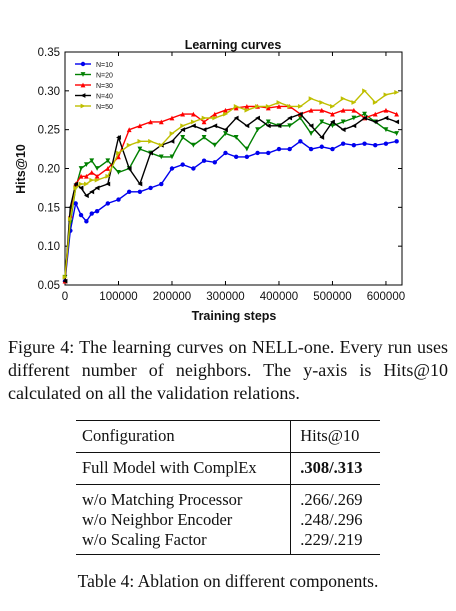  Describe the element at coordinates (83, 64) in the screenshot. I see `legend-marker` at that location.